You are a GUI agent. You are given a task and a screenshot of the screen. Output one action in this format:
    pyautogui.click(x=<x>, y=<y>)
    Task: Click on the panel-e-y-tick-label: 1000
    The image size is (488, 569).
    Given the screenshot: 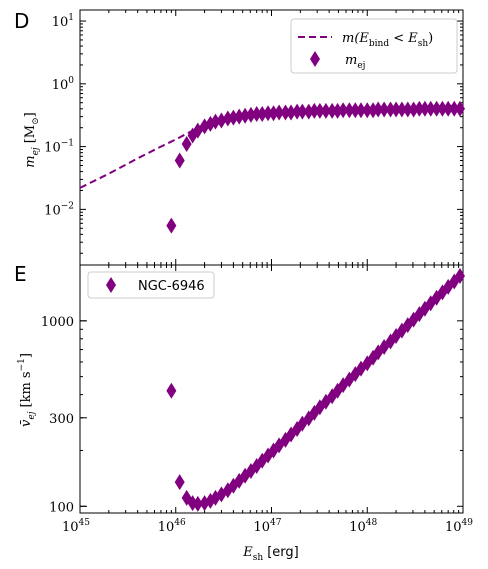 What is the action you would take?
    pyautogui.click(x=57, y=322)
    